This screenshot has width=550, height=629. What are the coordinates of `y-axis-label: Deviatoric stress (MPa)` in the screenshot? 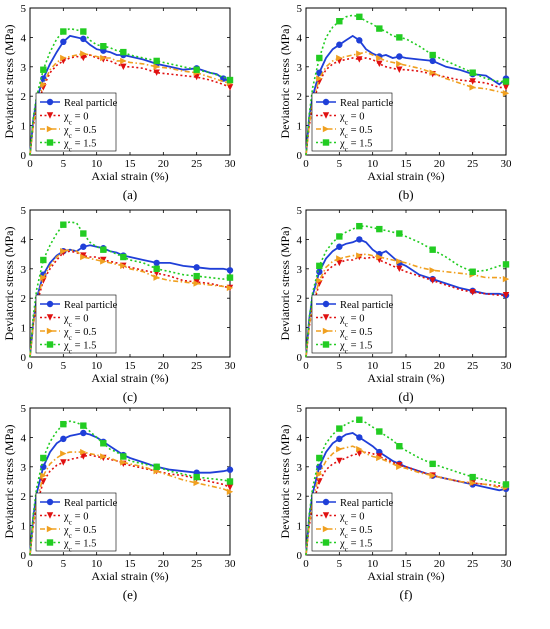 It's located at (9, 284).